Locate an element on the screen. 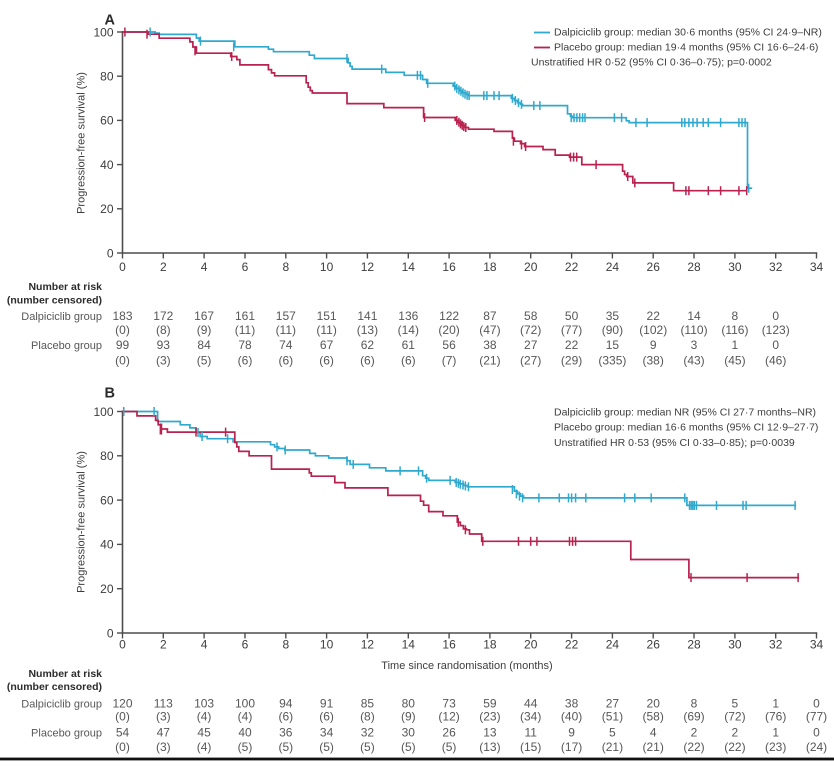 The width and height of the screenshot is (834, 767). svg-text: (21) is located at coordinates (653, 747).